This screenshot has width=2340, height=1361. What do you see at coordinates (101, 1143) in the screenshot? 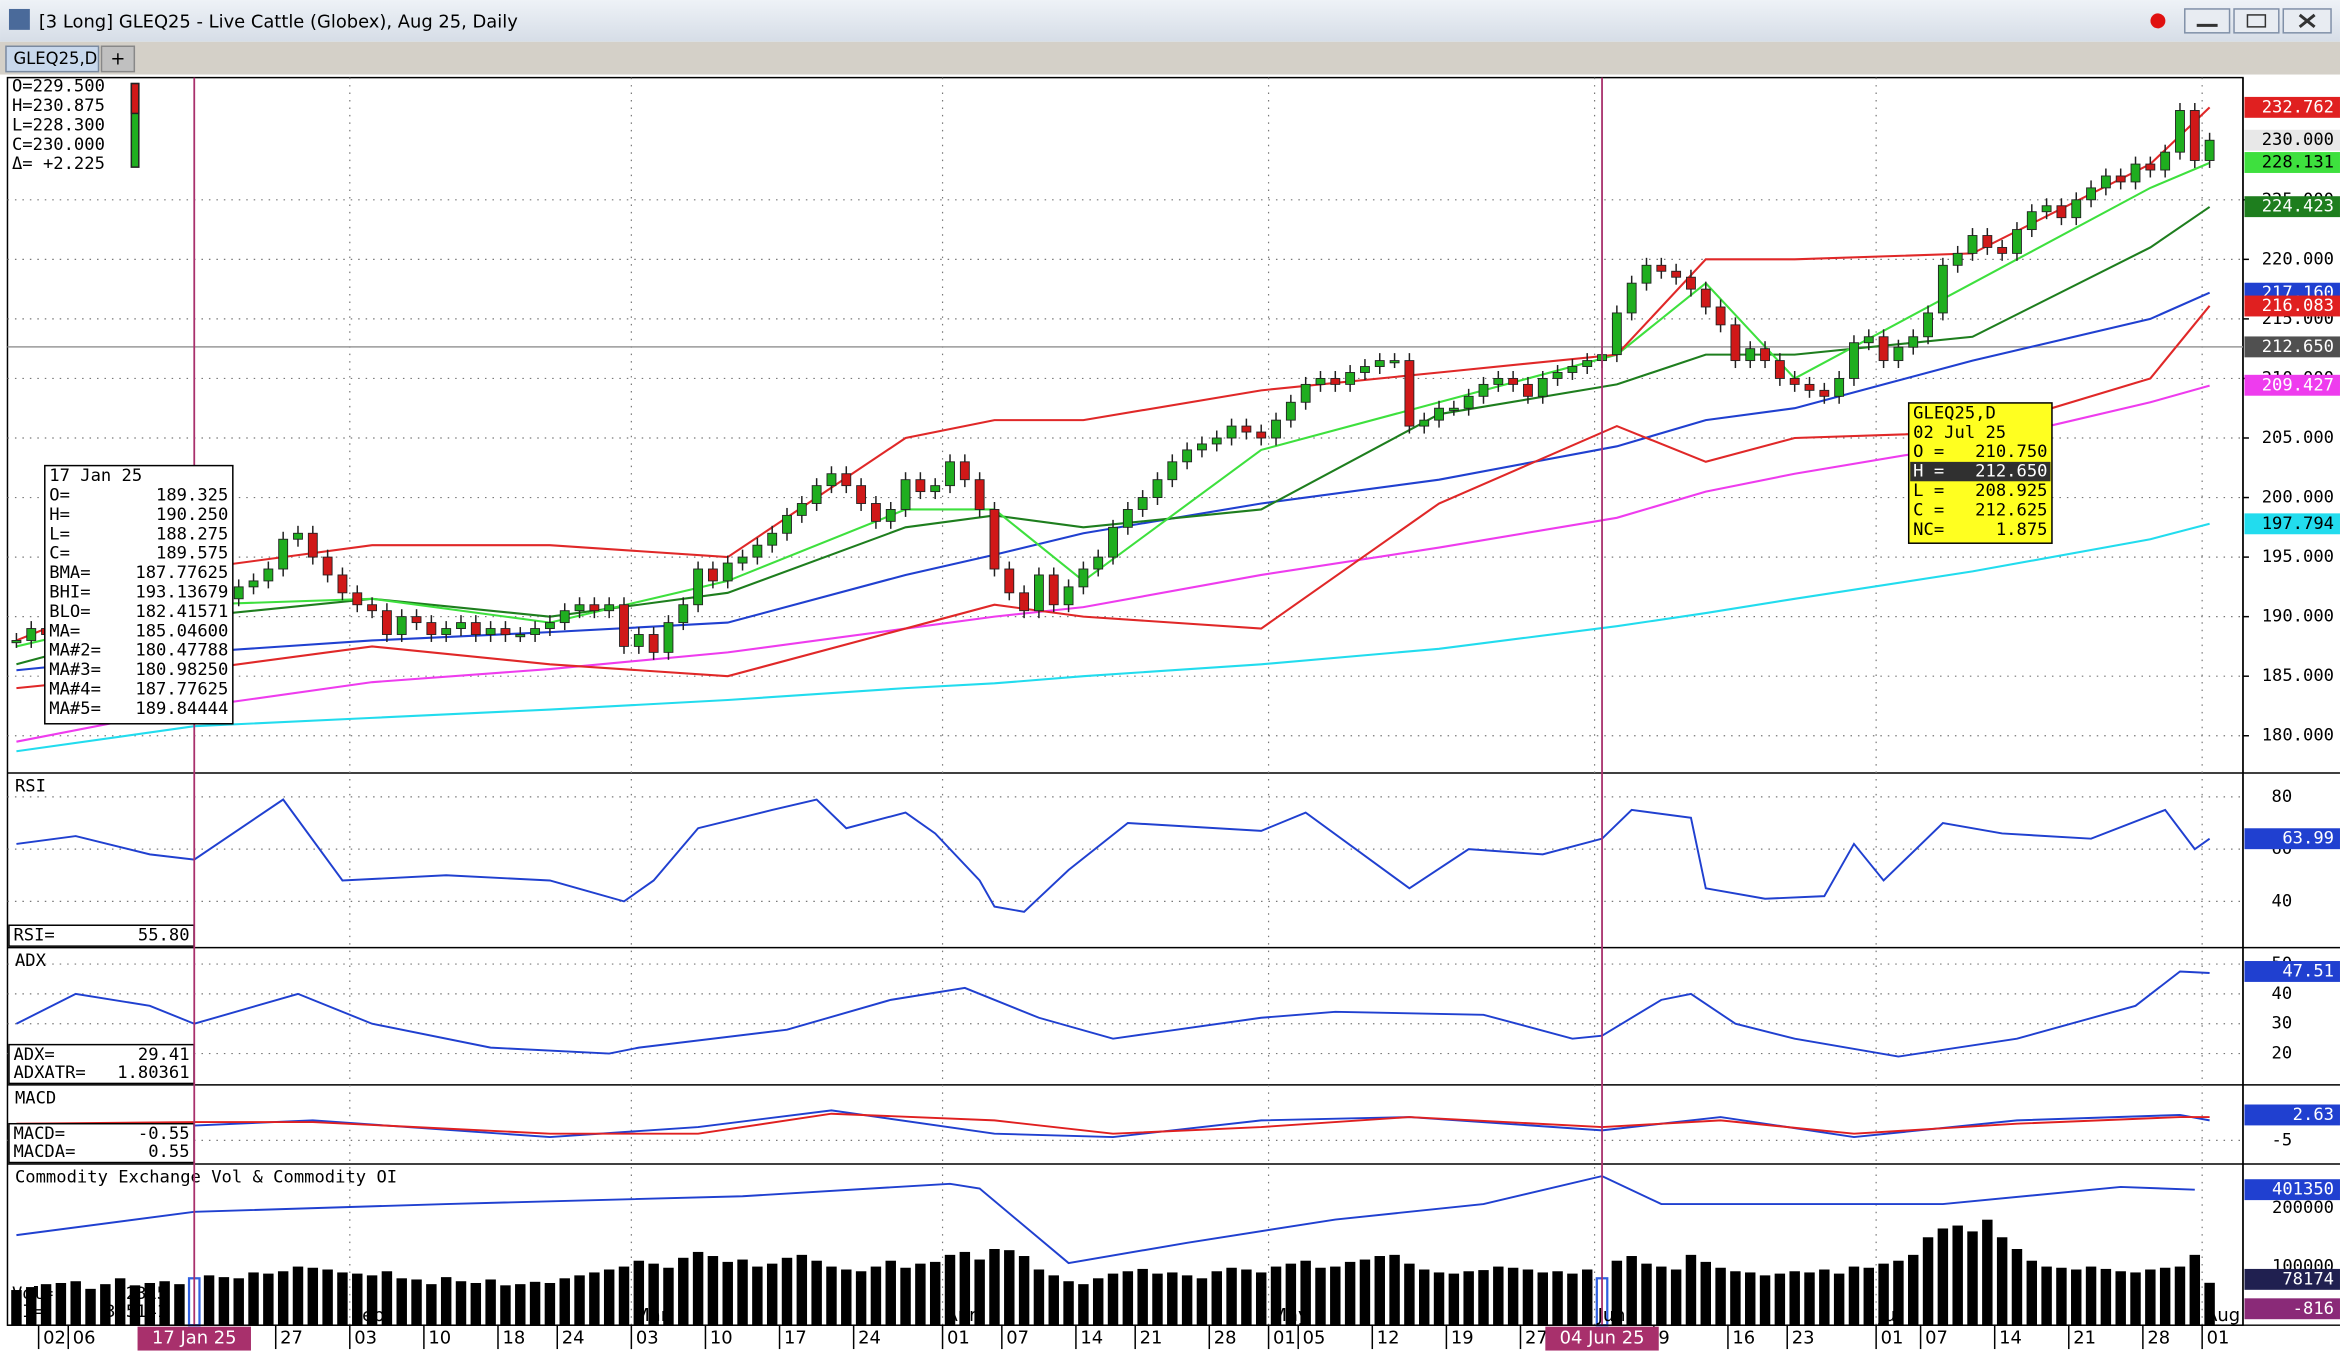
I see `readout-box` at bounding box center [101, 1143].